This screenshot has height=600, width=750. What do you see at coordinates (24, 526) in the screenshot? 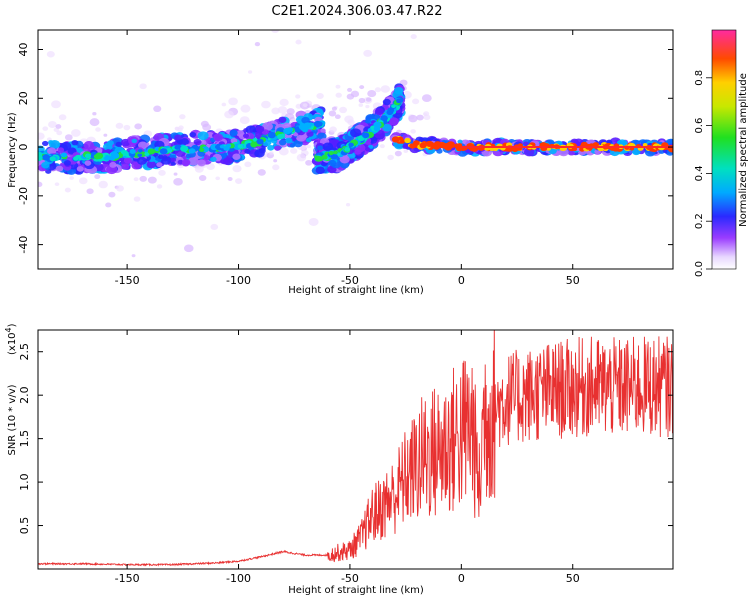
I see `bot-y-tick-label: 0.5` at bounding box center [24, 526].